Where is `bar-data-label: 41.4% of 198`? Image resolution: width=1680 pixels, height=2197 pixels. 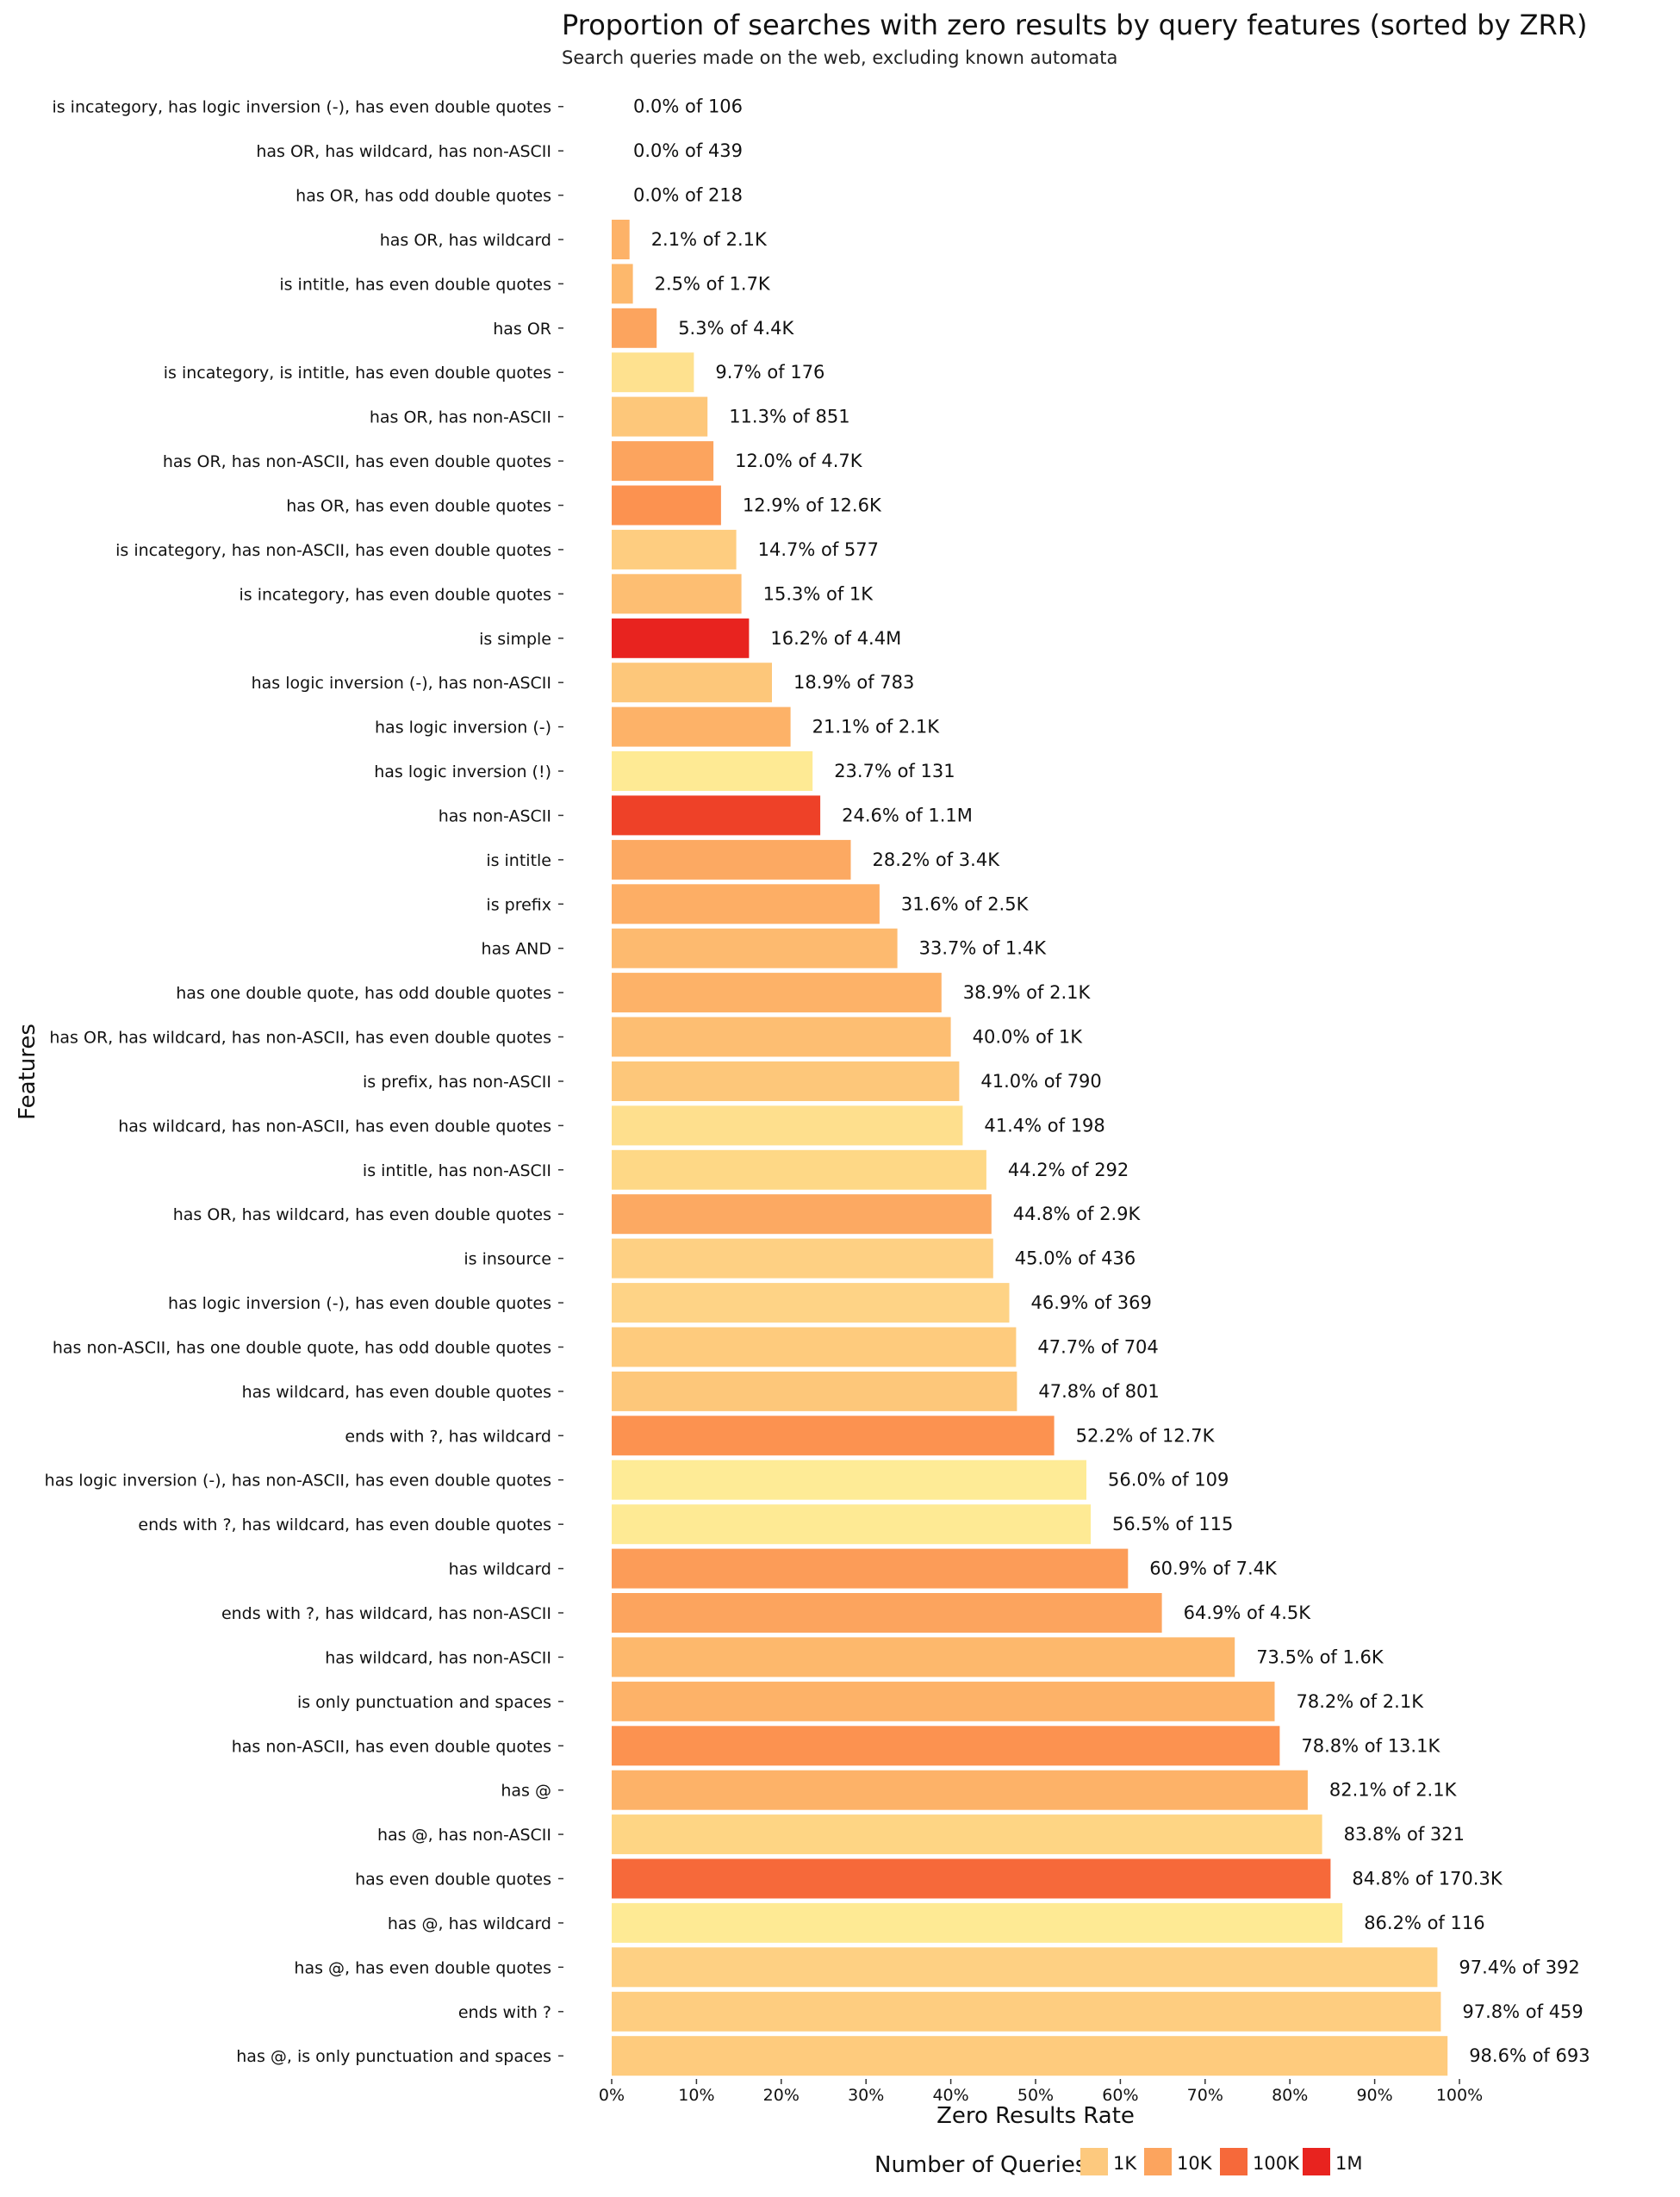
bar-data-label: 41.4% of 198 is located at coordinates (1044, 1125).